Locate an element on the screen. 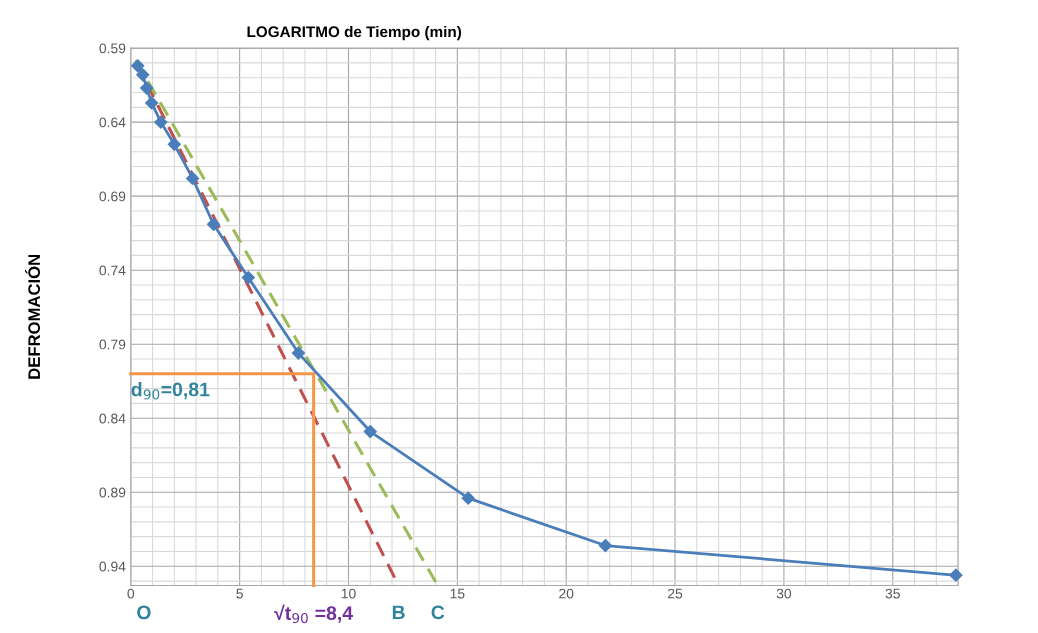  x-tick-label: 15 is located at coordinates (457, 593).